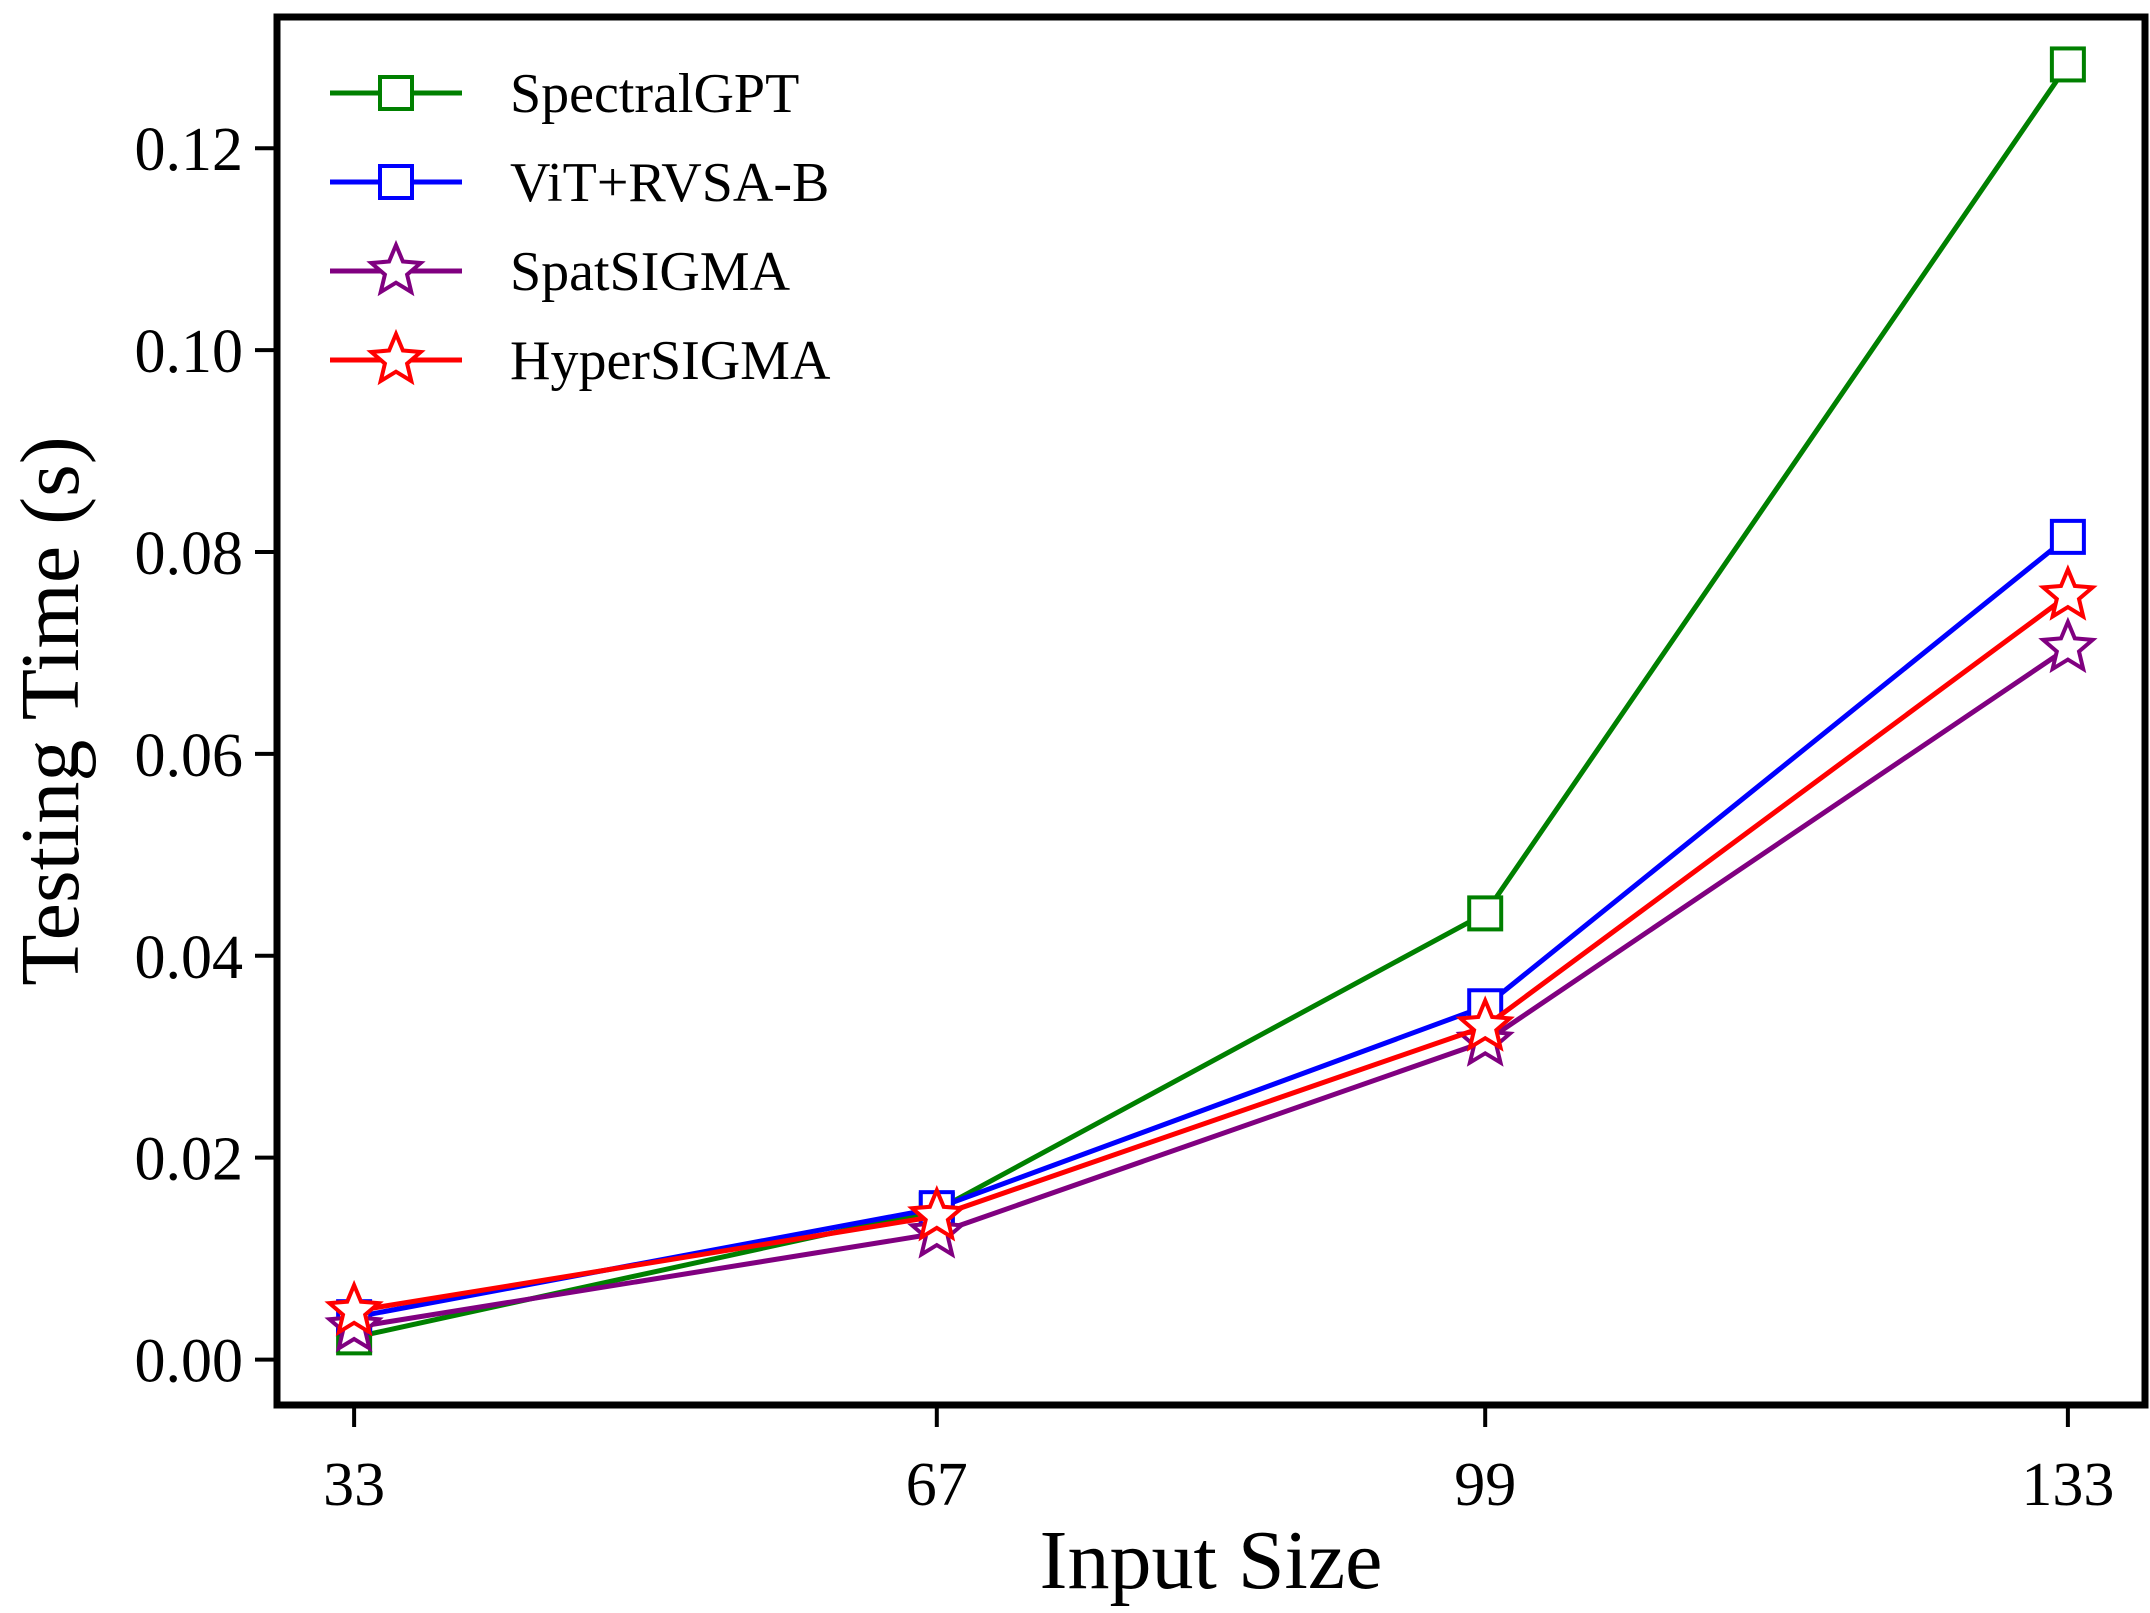 The height and width of the screenshot is (1613, 2150). What do you see at coordinates (2067, 1485) in the screenshot?
I see `x-tick-label: 133` at bounding box center [2067, 1485].